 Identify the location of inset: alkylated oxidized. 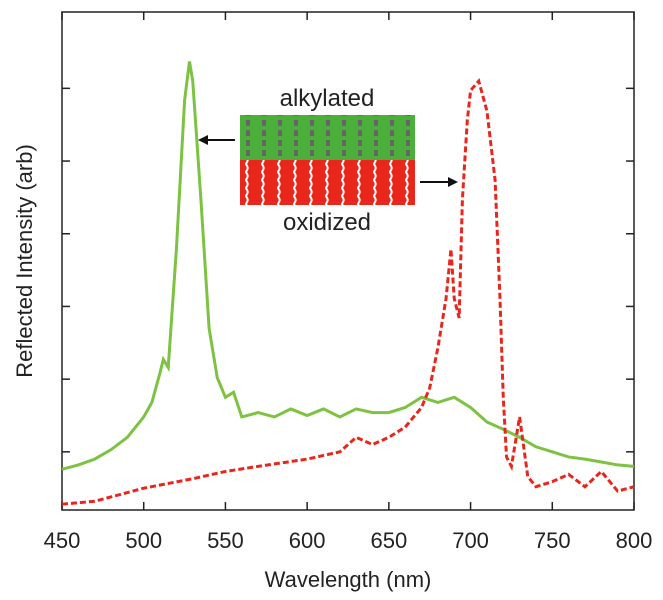
(328, 160).